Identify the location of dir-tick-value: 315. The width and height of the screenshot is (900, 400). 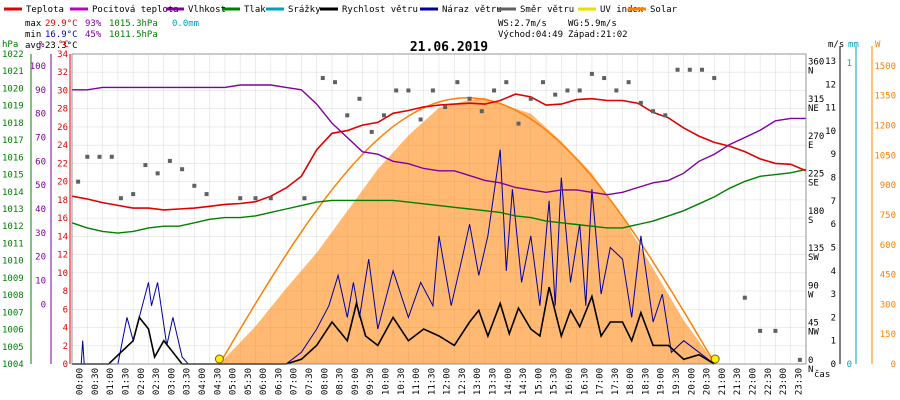
(816, 100).